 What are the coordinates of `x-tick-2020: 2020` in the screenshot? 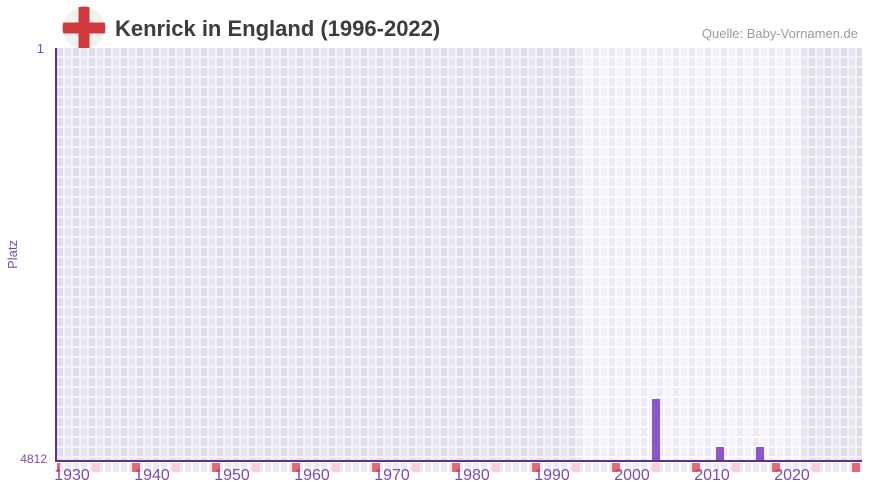 It's located at (792, 475).